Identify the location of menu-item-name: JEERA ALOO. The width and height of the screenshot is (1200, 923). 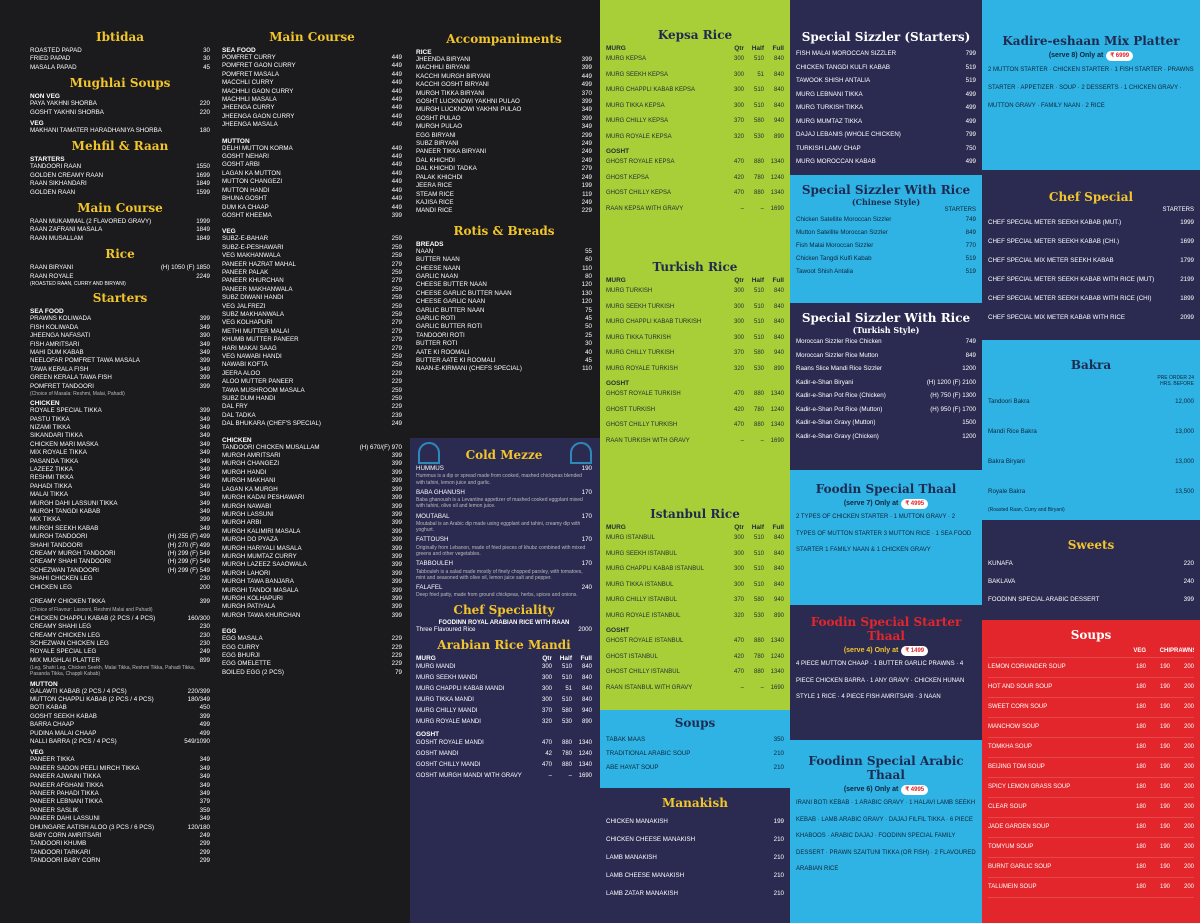
(241, 373).